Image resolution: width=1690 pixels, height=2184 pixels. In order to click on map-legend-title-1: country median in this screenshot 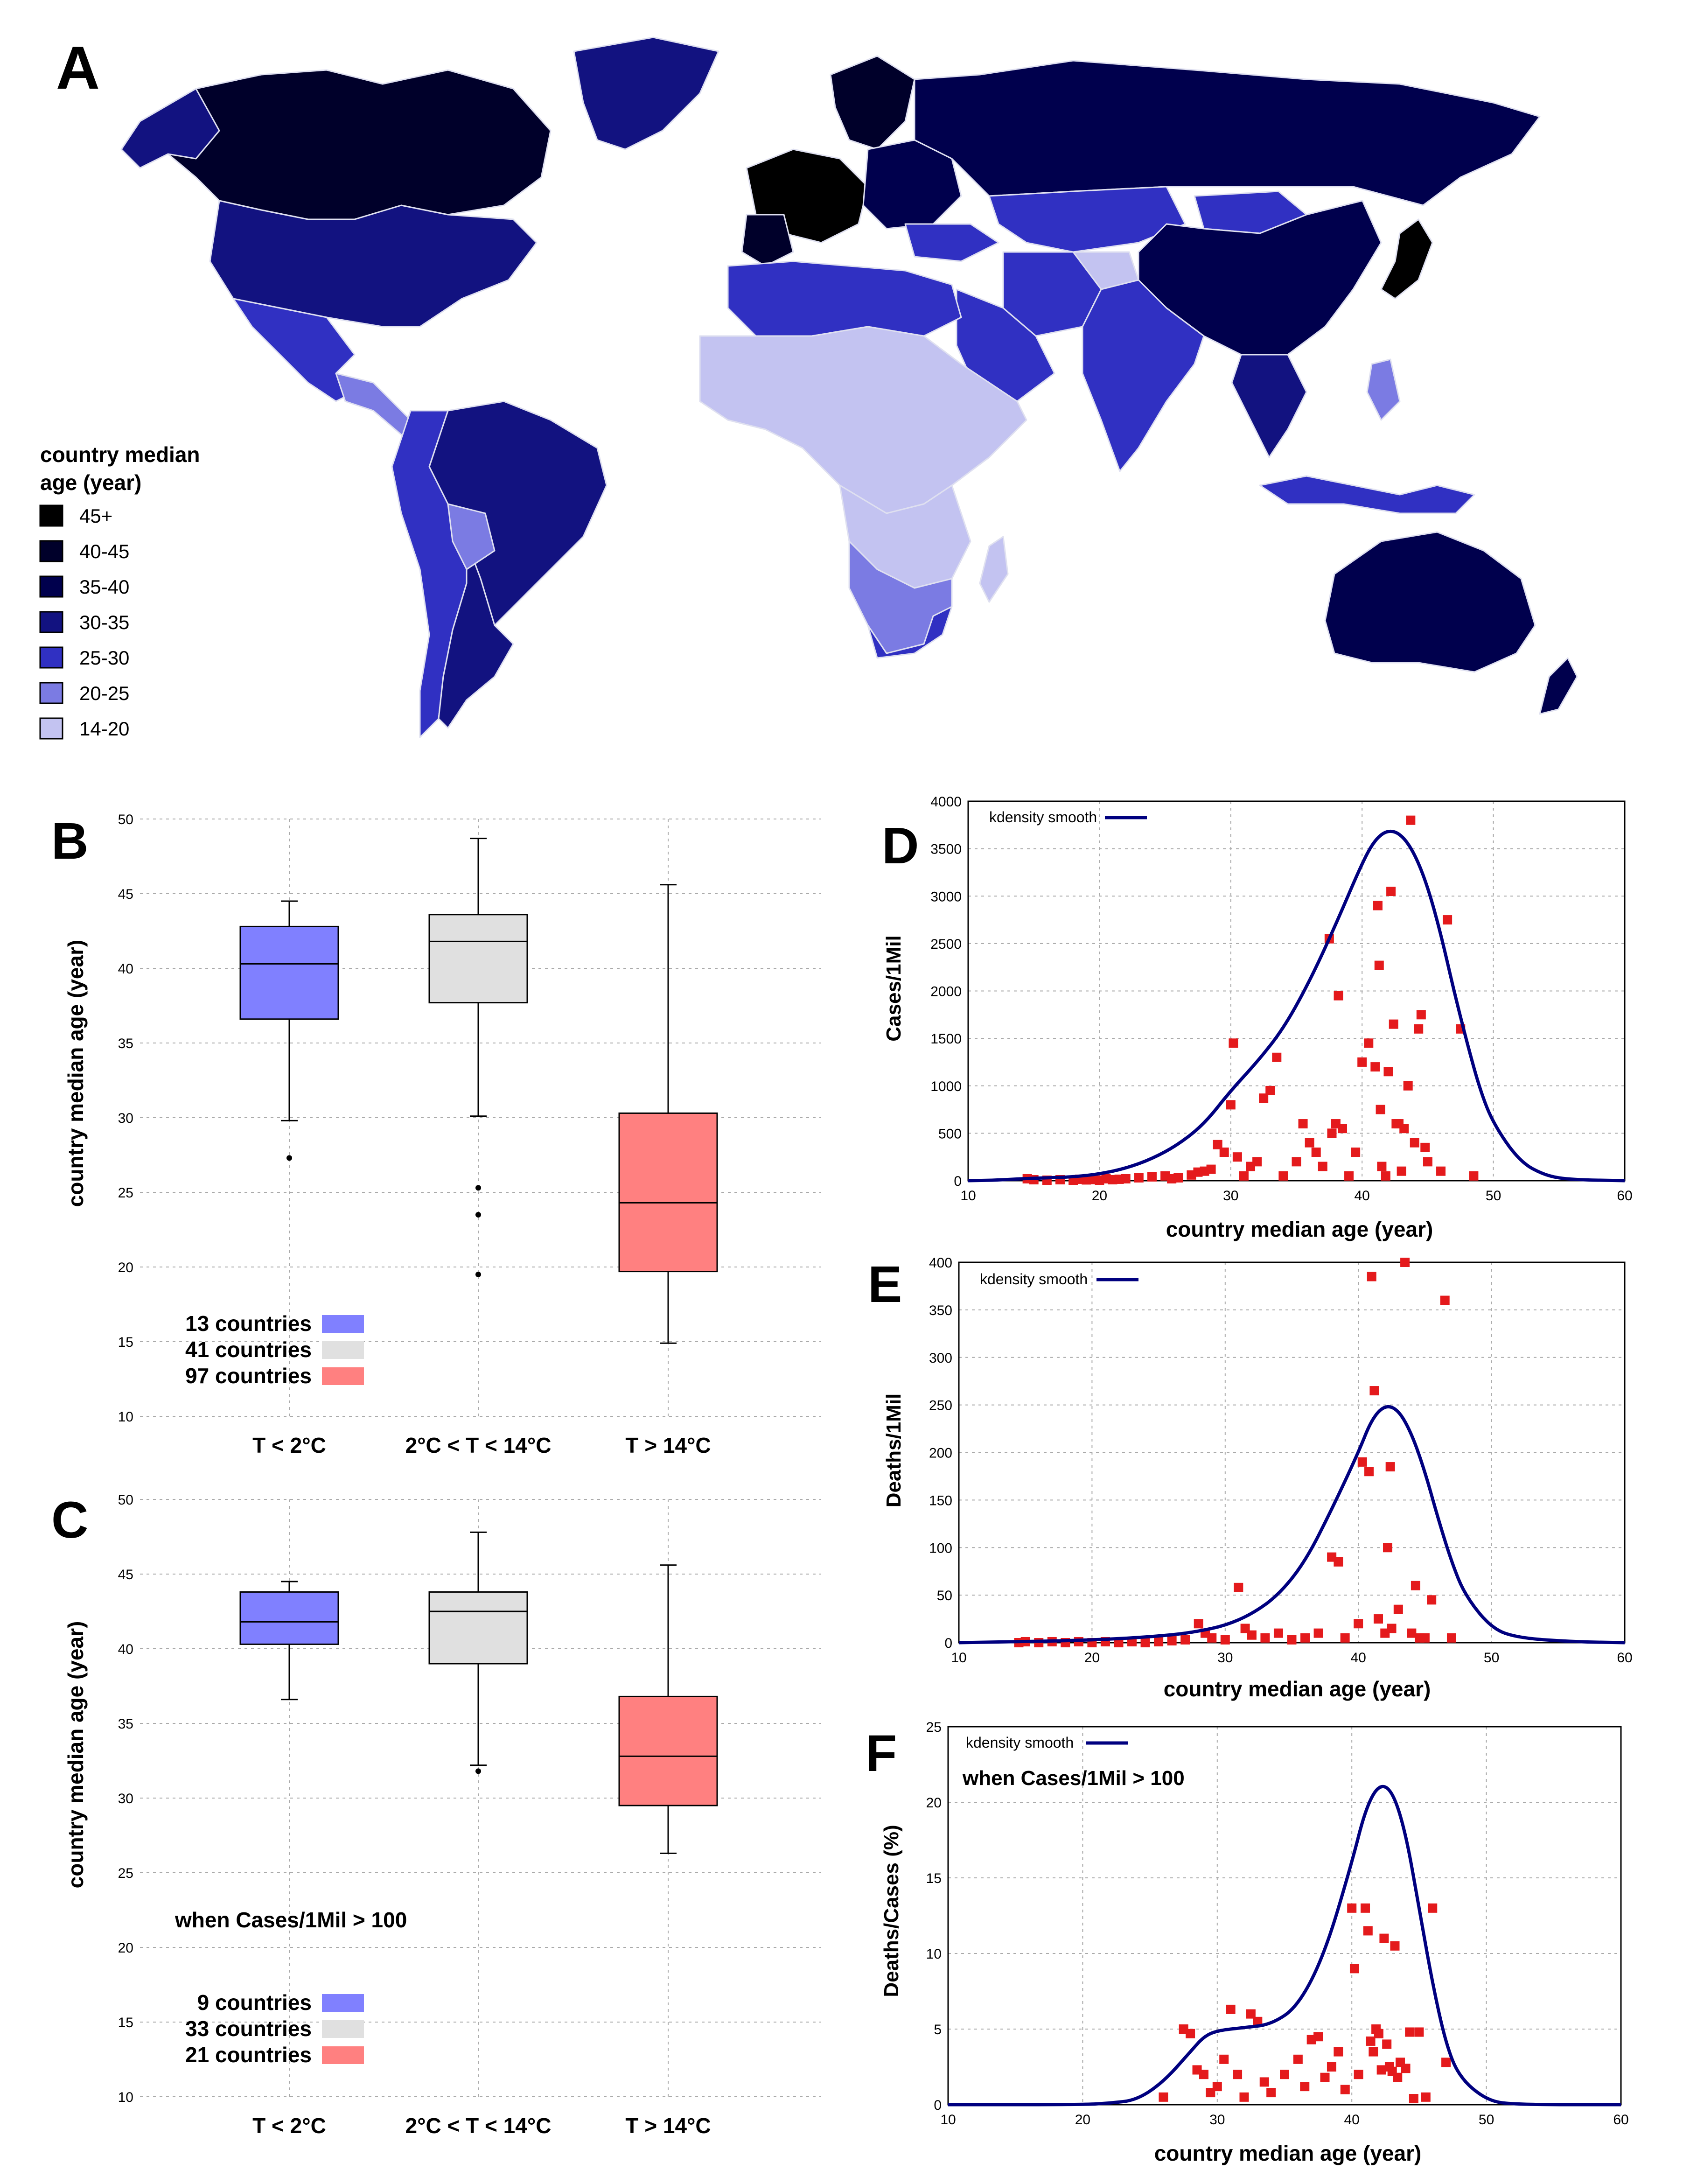, I will do `click(120, 454)`.